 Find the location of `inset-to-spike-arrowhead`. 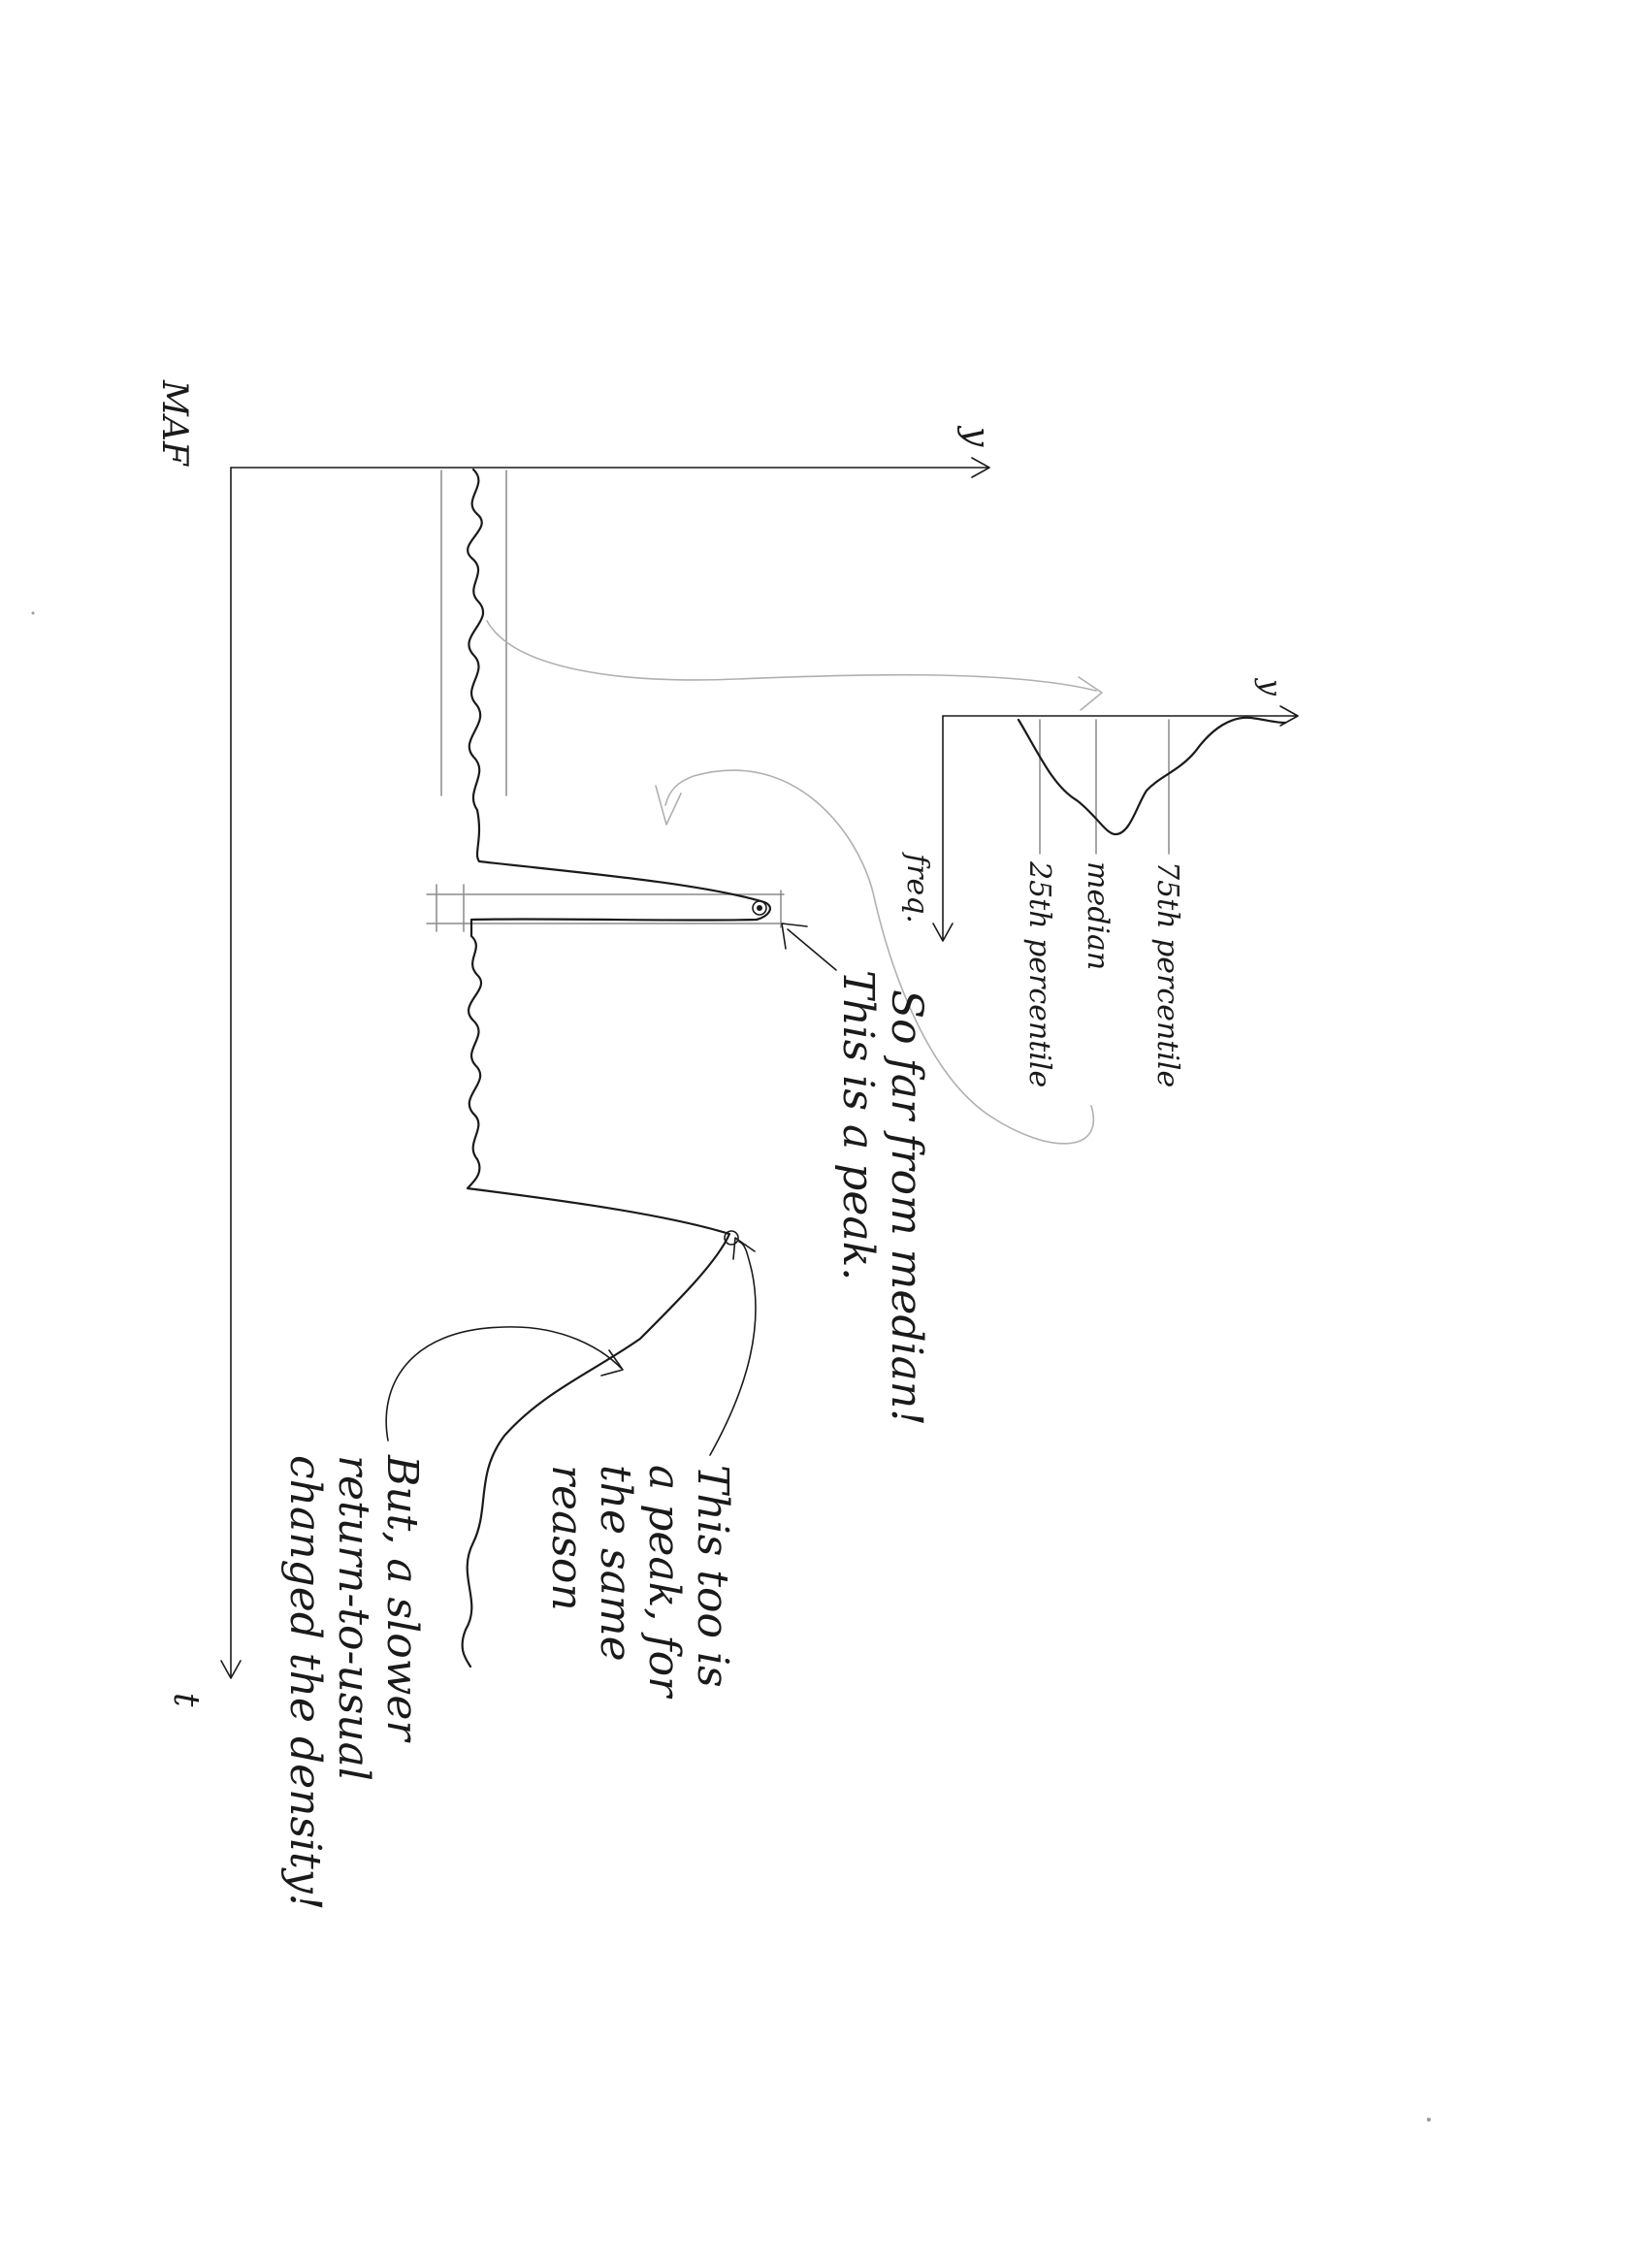

inset-to-spike-arrowhead is located at coordinates (668, 805).